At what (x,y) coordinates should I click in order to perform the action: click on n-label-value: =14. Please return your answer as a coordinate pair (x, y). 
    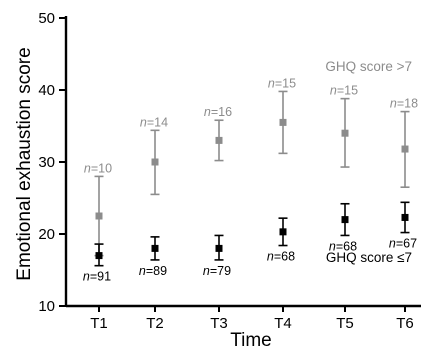
    Looking at the image, I should click on (157, 122).